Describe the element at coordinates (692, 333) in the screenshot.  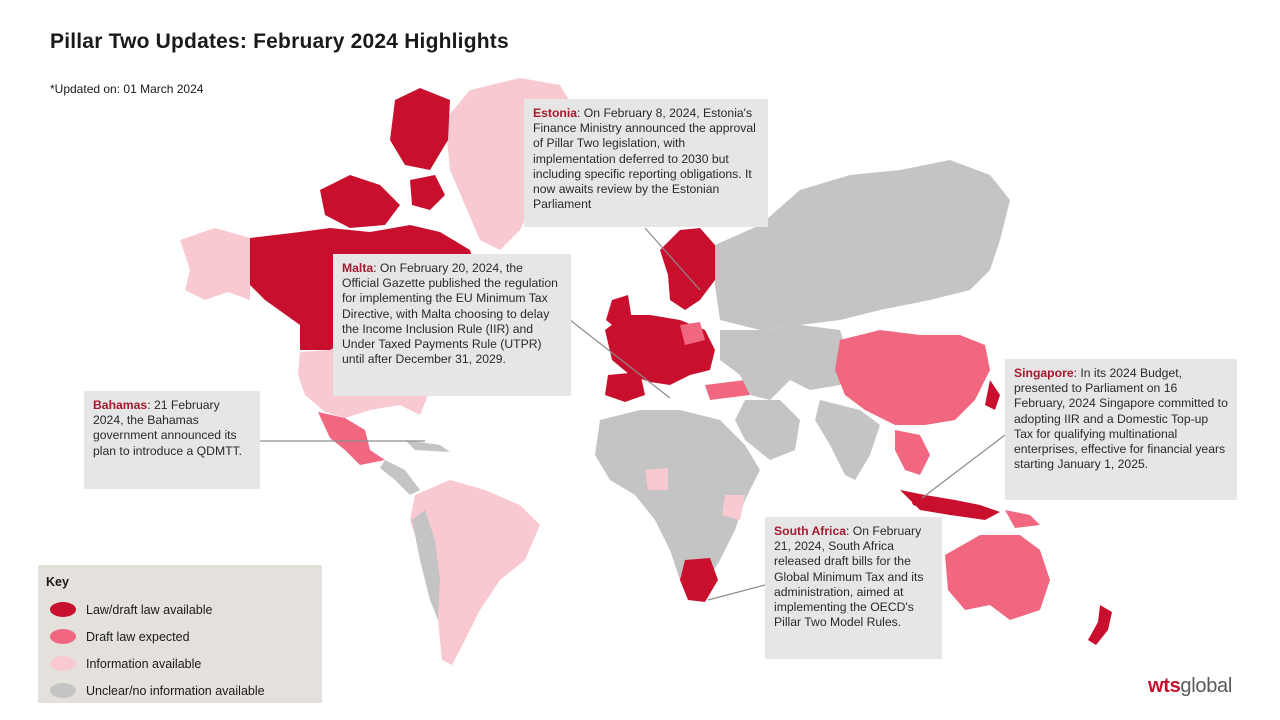
I see `region-poland` at that location.